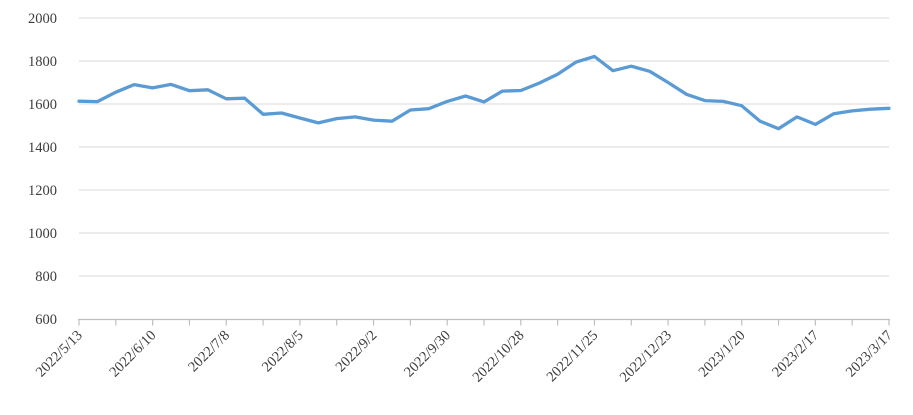  Describe the element at coordinates (722, 354) in the screenshot. I see `x-tick-label: 2023/1/20` at that location.